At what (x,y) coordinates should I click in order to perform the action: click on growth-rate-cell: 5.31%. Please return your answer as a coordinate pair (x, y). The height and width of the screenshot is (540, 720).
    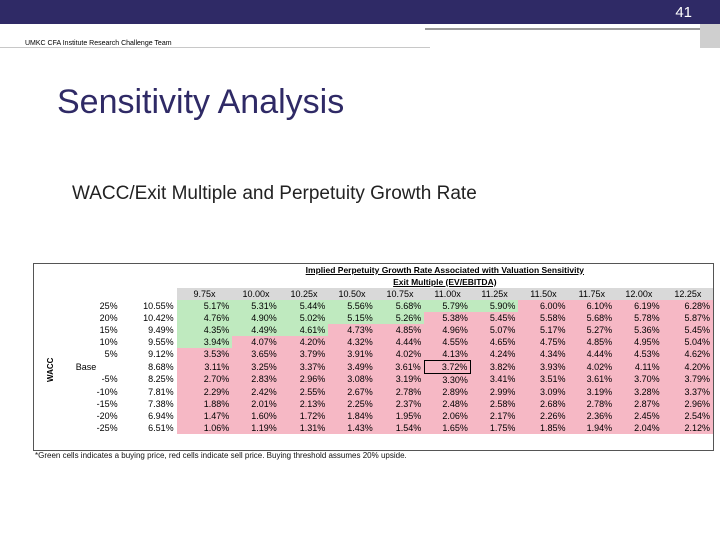
    Looking at the image, I should click on (256, 306).